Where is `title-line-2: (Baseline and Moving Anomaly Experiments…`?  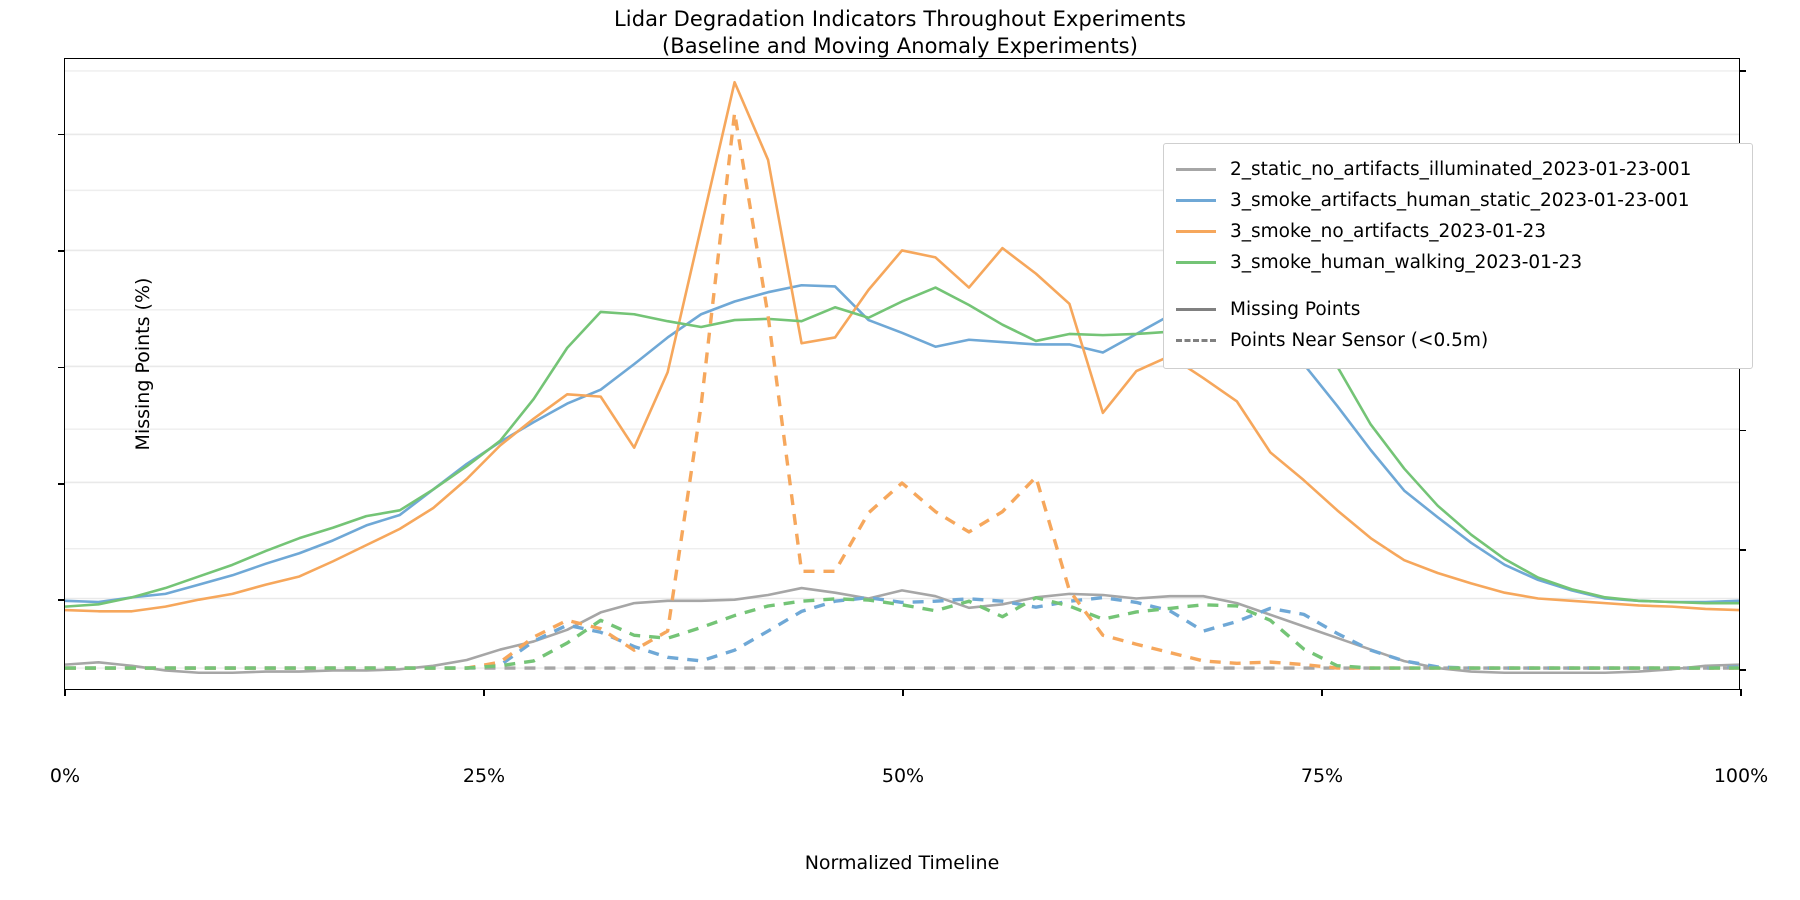 title-line-2: (Baseline and Moving Anomaly Experiments… is located at coordinates (900, 46).